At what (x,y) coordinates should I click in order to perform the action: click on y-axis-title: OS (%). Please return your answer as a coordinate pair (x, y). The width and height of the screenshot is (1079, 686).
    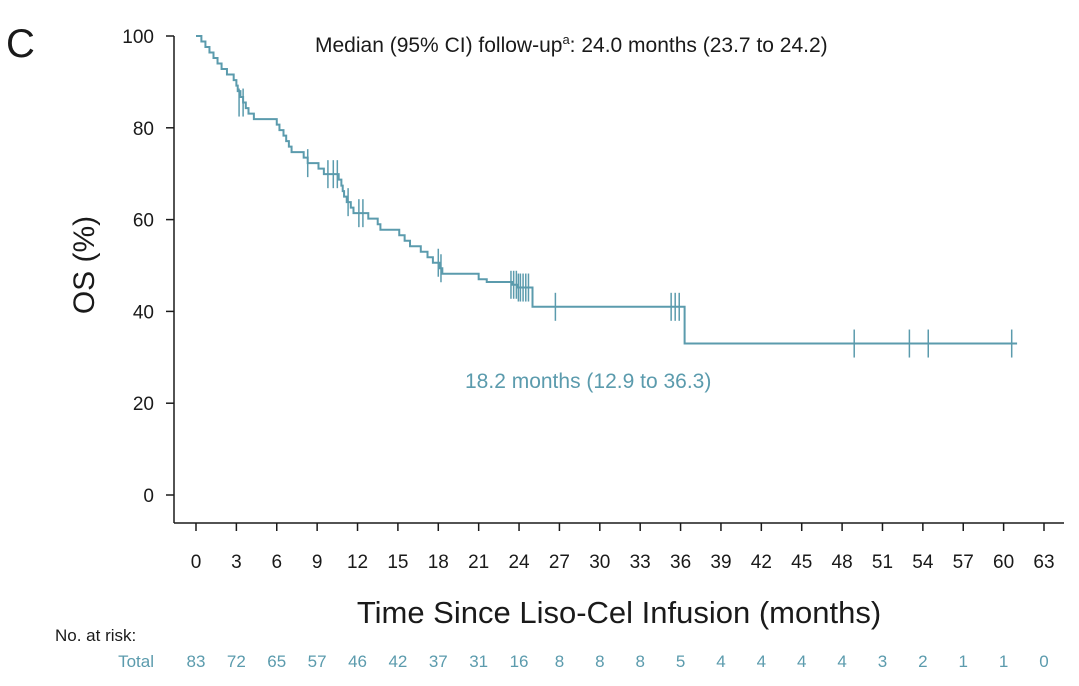
    Looking at the image, I should click on (84, 265).